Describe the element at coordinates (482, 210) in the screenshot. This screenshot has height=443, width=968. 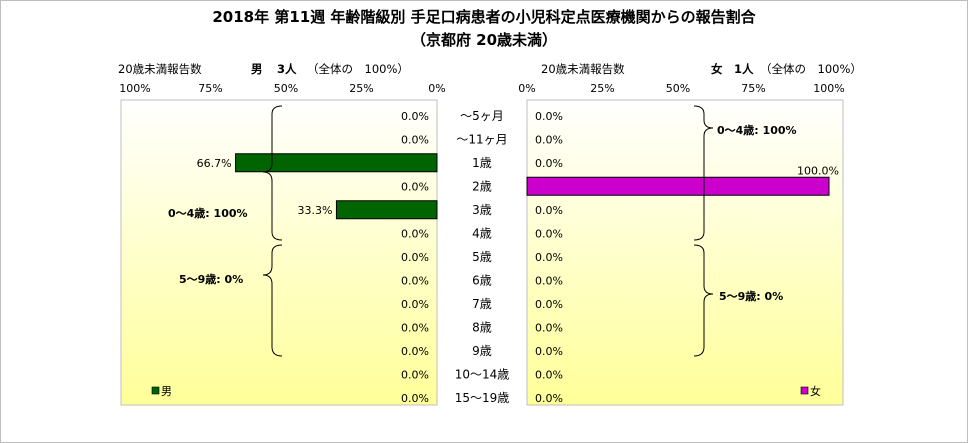
I see `age-category-label: 3歳` at that location.